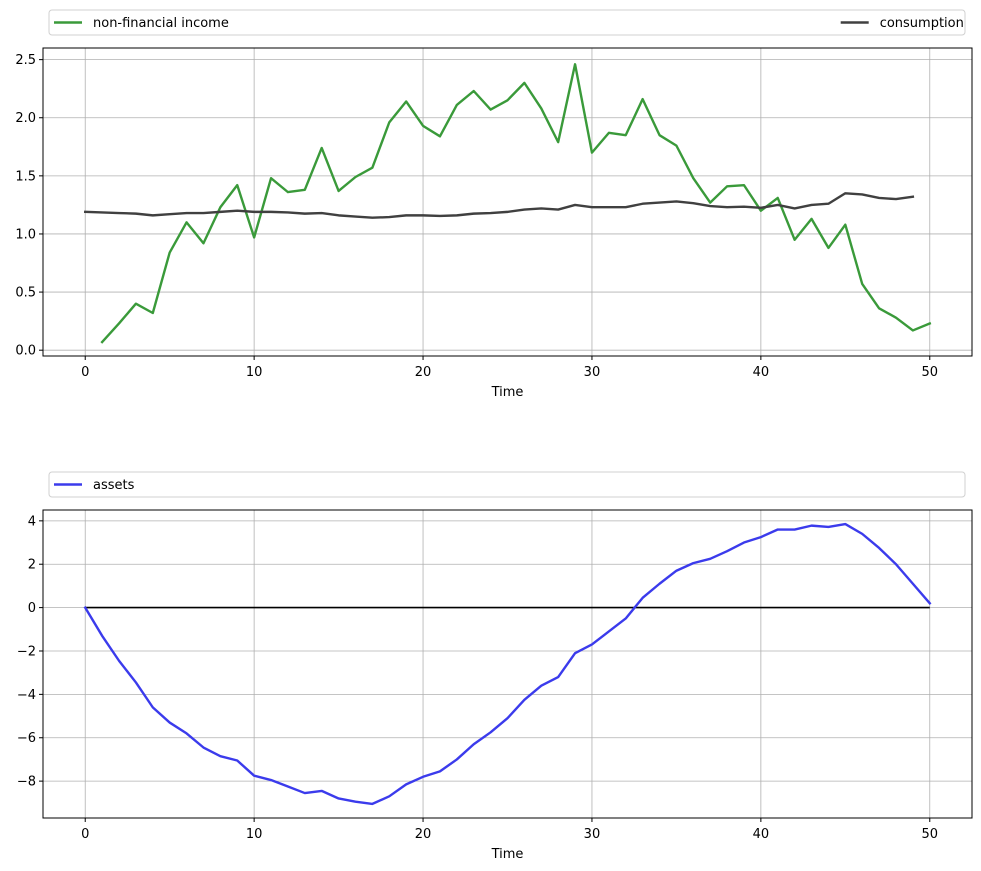 The width and height of the screenshot is (981, 871). What do you see at coordinates (25, 60) in the screenshot?
I see `y-tick-label: 2.5` at bounding box center [25, 60].